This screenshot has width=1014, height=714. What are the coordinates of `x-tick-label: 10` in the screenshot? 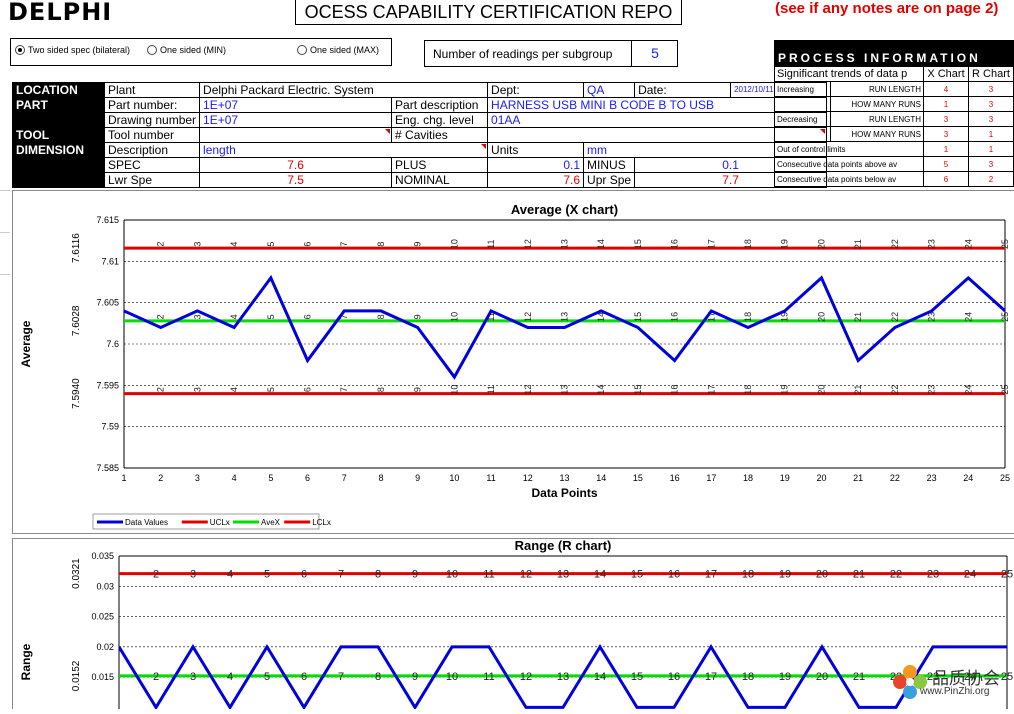 It's located at (454, 478).